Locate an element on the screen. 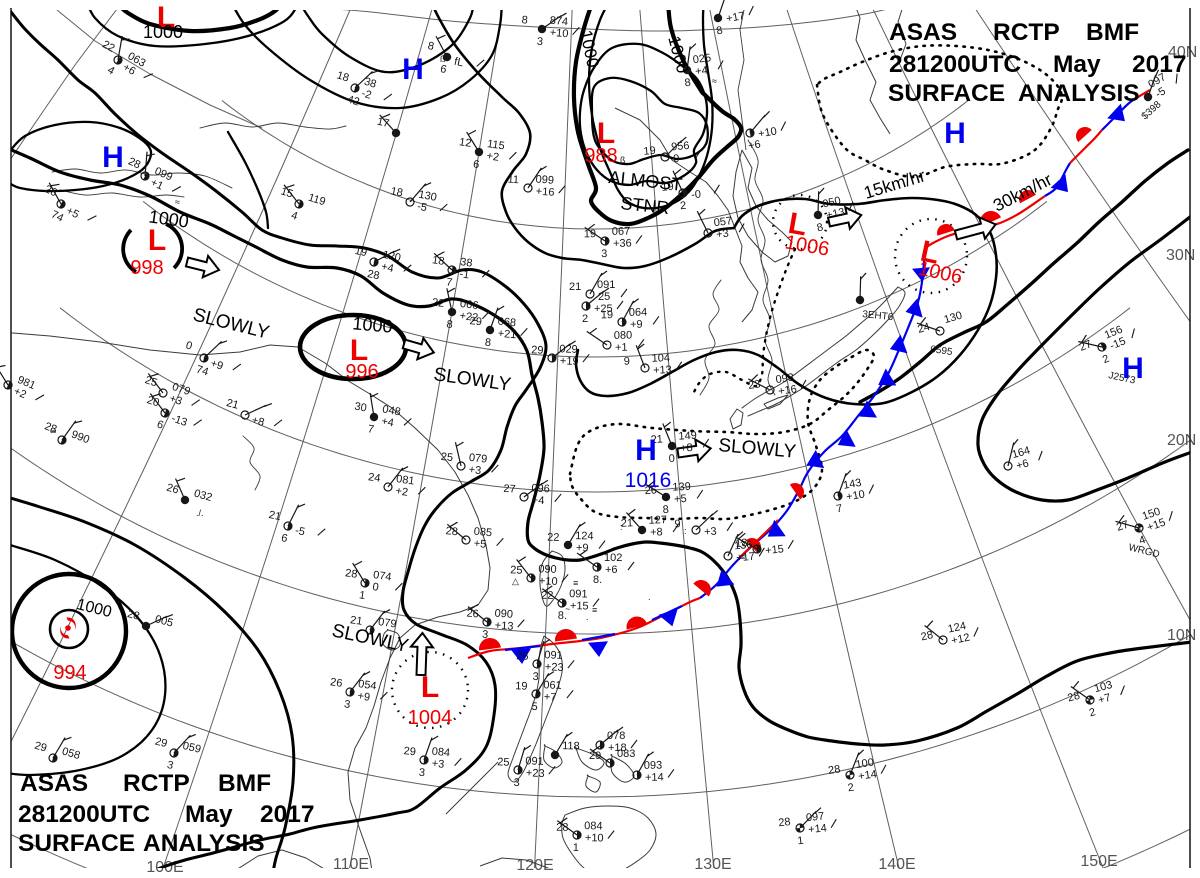 The image size is (1200, 878). svg-text: 058 is located at coordinates (71, 754).